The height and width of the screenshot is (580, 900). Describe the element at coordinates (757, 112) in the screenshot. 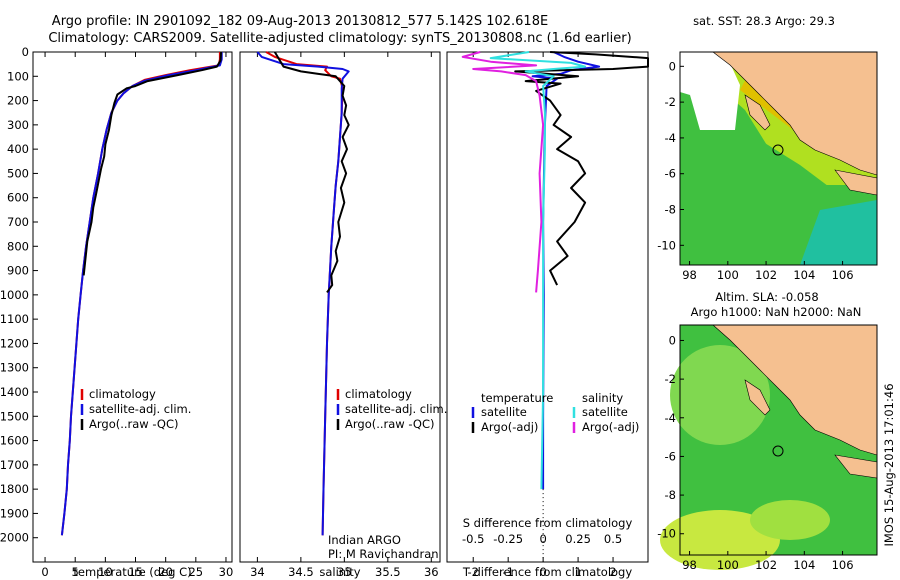

I see `sst-island` at that location.